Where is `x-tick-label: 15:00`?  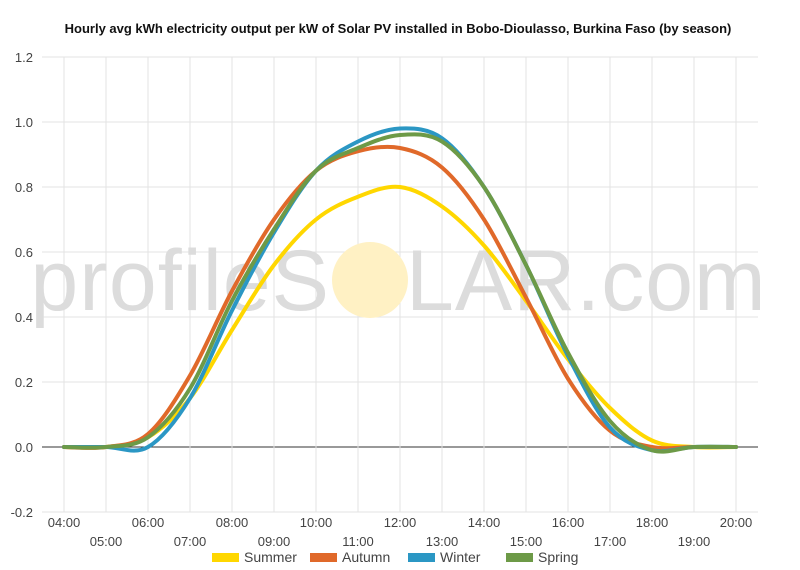 x-tick-label: 15:00 is located at coordinates (526, 541).